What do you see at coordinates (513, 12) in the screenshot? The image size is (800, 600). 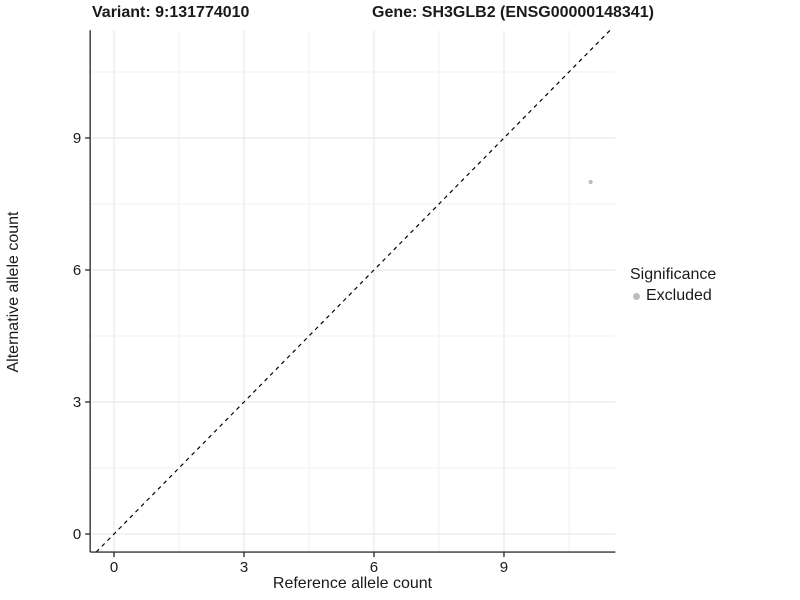 I see `gene-title: Gene: SH3GLB2 (ENSG00000148341)` at bounding box center [513, 12].